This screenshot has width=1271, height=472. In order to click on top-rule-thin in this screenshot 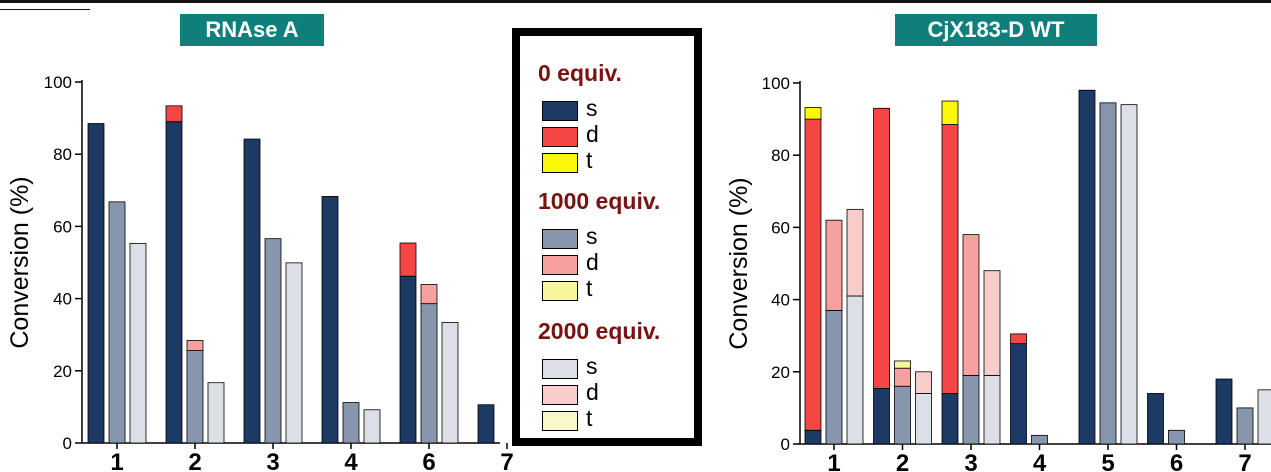, I will do `click(45, 9)`.